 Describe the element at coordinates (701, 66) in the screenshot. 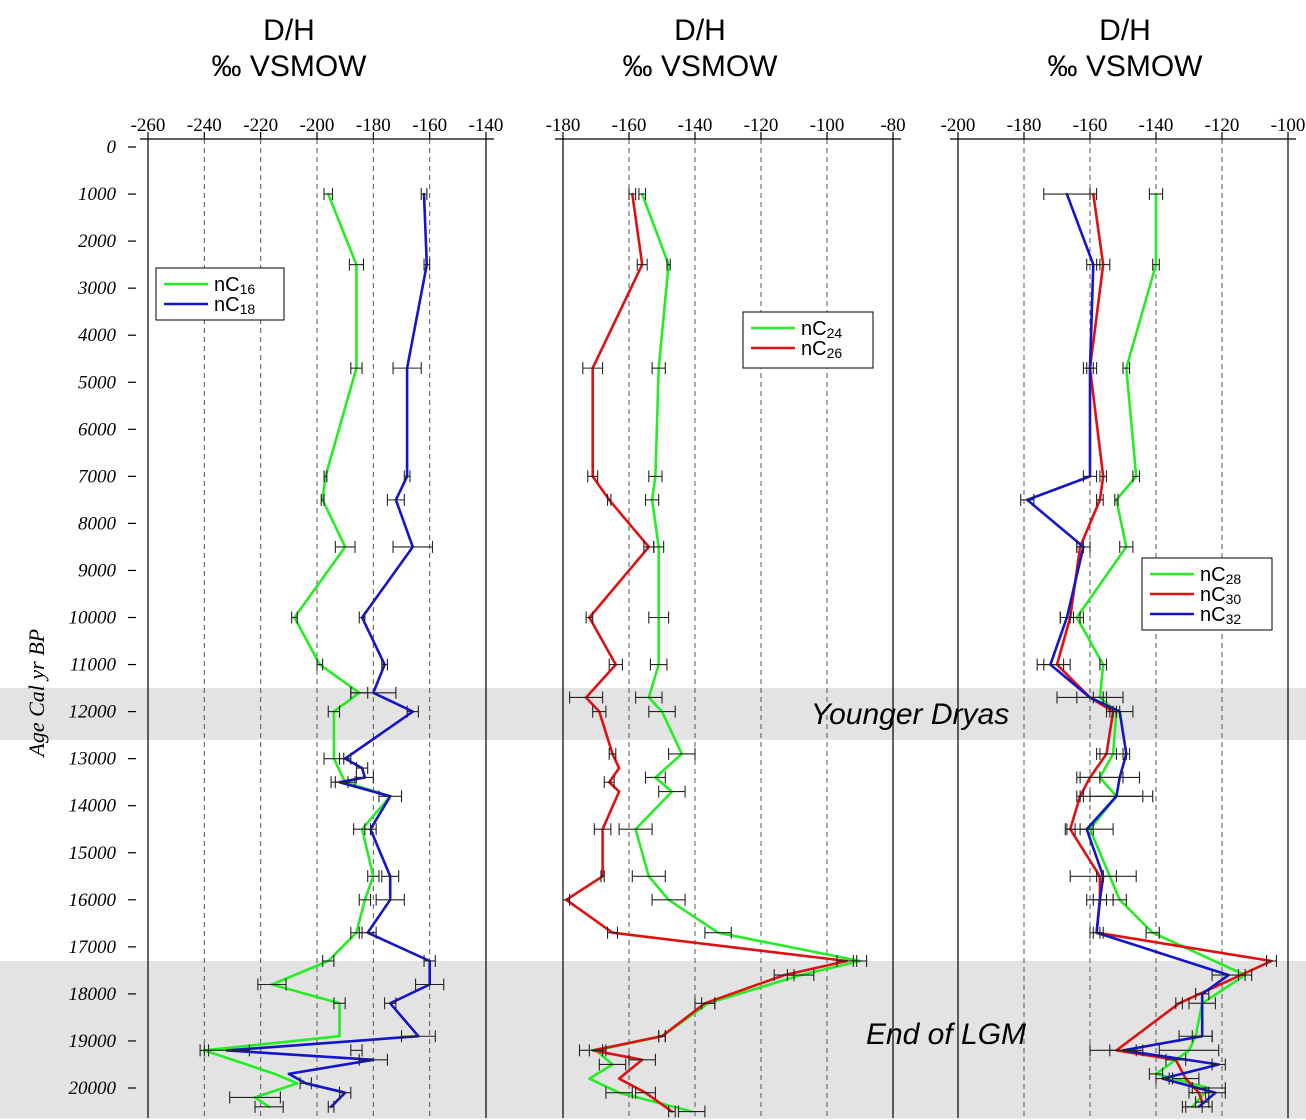

I see `panel-2-header-unit: ‰ VSMOW` at that location.